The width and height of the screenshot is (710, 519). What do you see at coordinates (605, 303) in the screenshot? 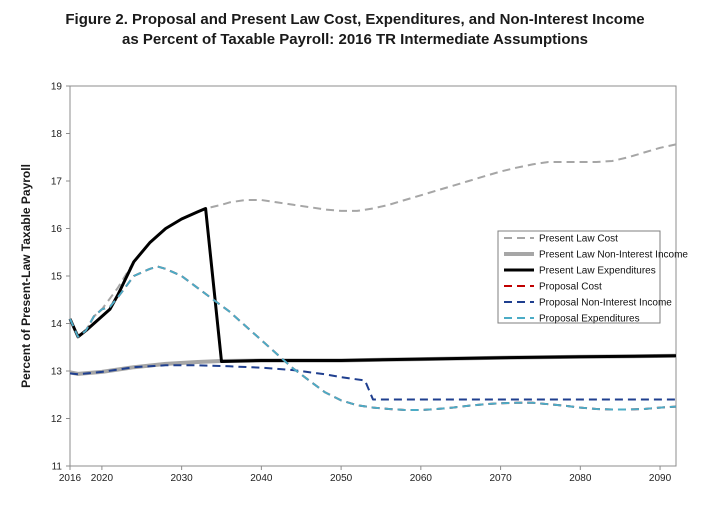
I see `legend-label-proposal-non-interest-income: Proposal Non-Interest Income` at bounding box center [605, 303].